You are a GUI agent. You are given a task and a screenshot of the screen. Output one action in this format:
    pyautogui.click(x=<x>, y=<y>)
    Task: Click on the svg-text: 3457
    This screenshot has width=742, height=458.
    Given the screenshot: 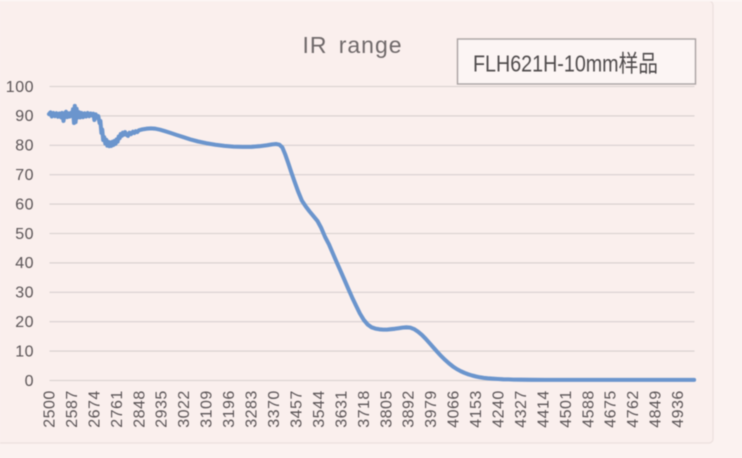 What is the action you would take?
    pyautogui.click(x=296, y=409)
    